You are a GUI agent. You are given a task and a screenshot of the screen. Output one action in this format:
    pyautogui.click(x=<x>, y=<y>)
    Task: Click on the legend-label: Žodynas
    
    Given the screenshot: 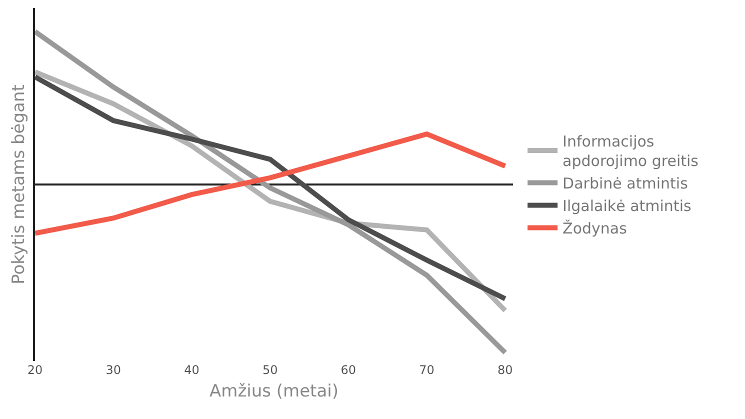 What is the action you would take?
    pyautogui.click(x=595, y=229)
    